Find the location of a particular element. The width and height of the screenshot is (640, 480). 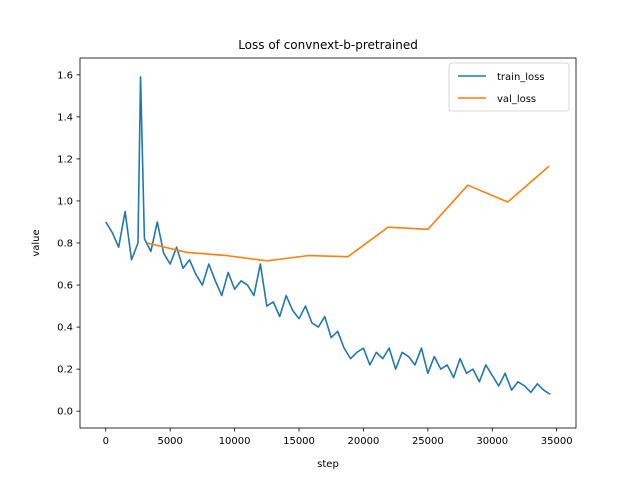

legend-label-train-loss: train_loss is located at coordinates (521, 77).